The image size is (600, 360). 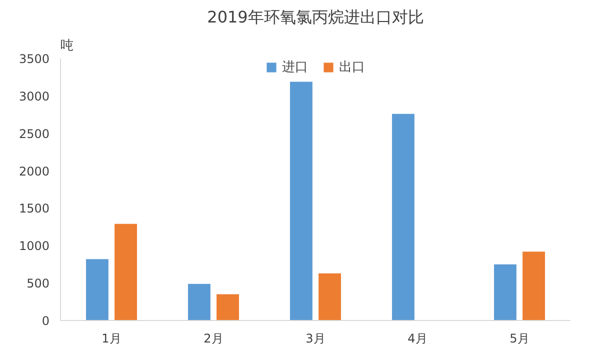 What do you see at coordinates (34, 209) in the screenshot?
I see `y-tick-label: 1500` at bounding box center [34, 209].